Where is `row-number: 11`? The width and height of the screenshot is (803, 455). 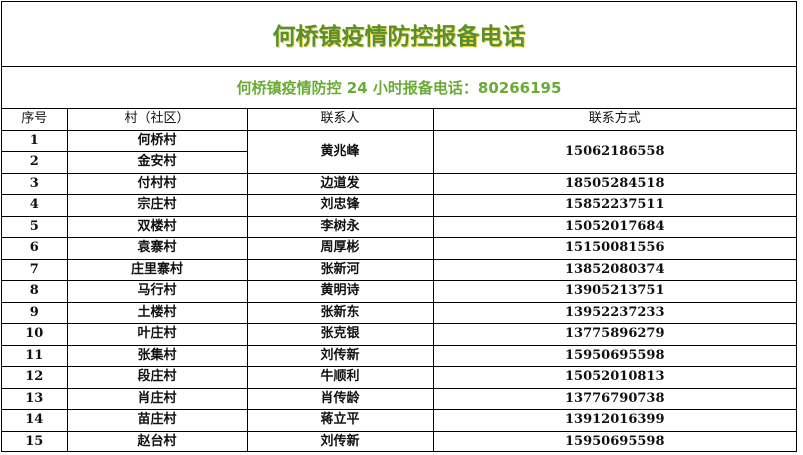 row-number: 11 is located at coordinates (35, 355).